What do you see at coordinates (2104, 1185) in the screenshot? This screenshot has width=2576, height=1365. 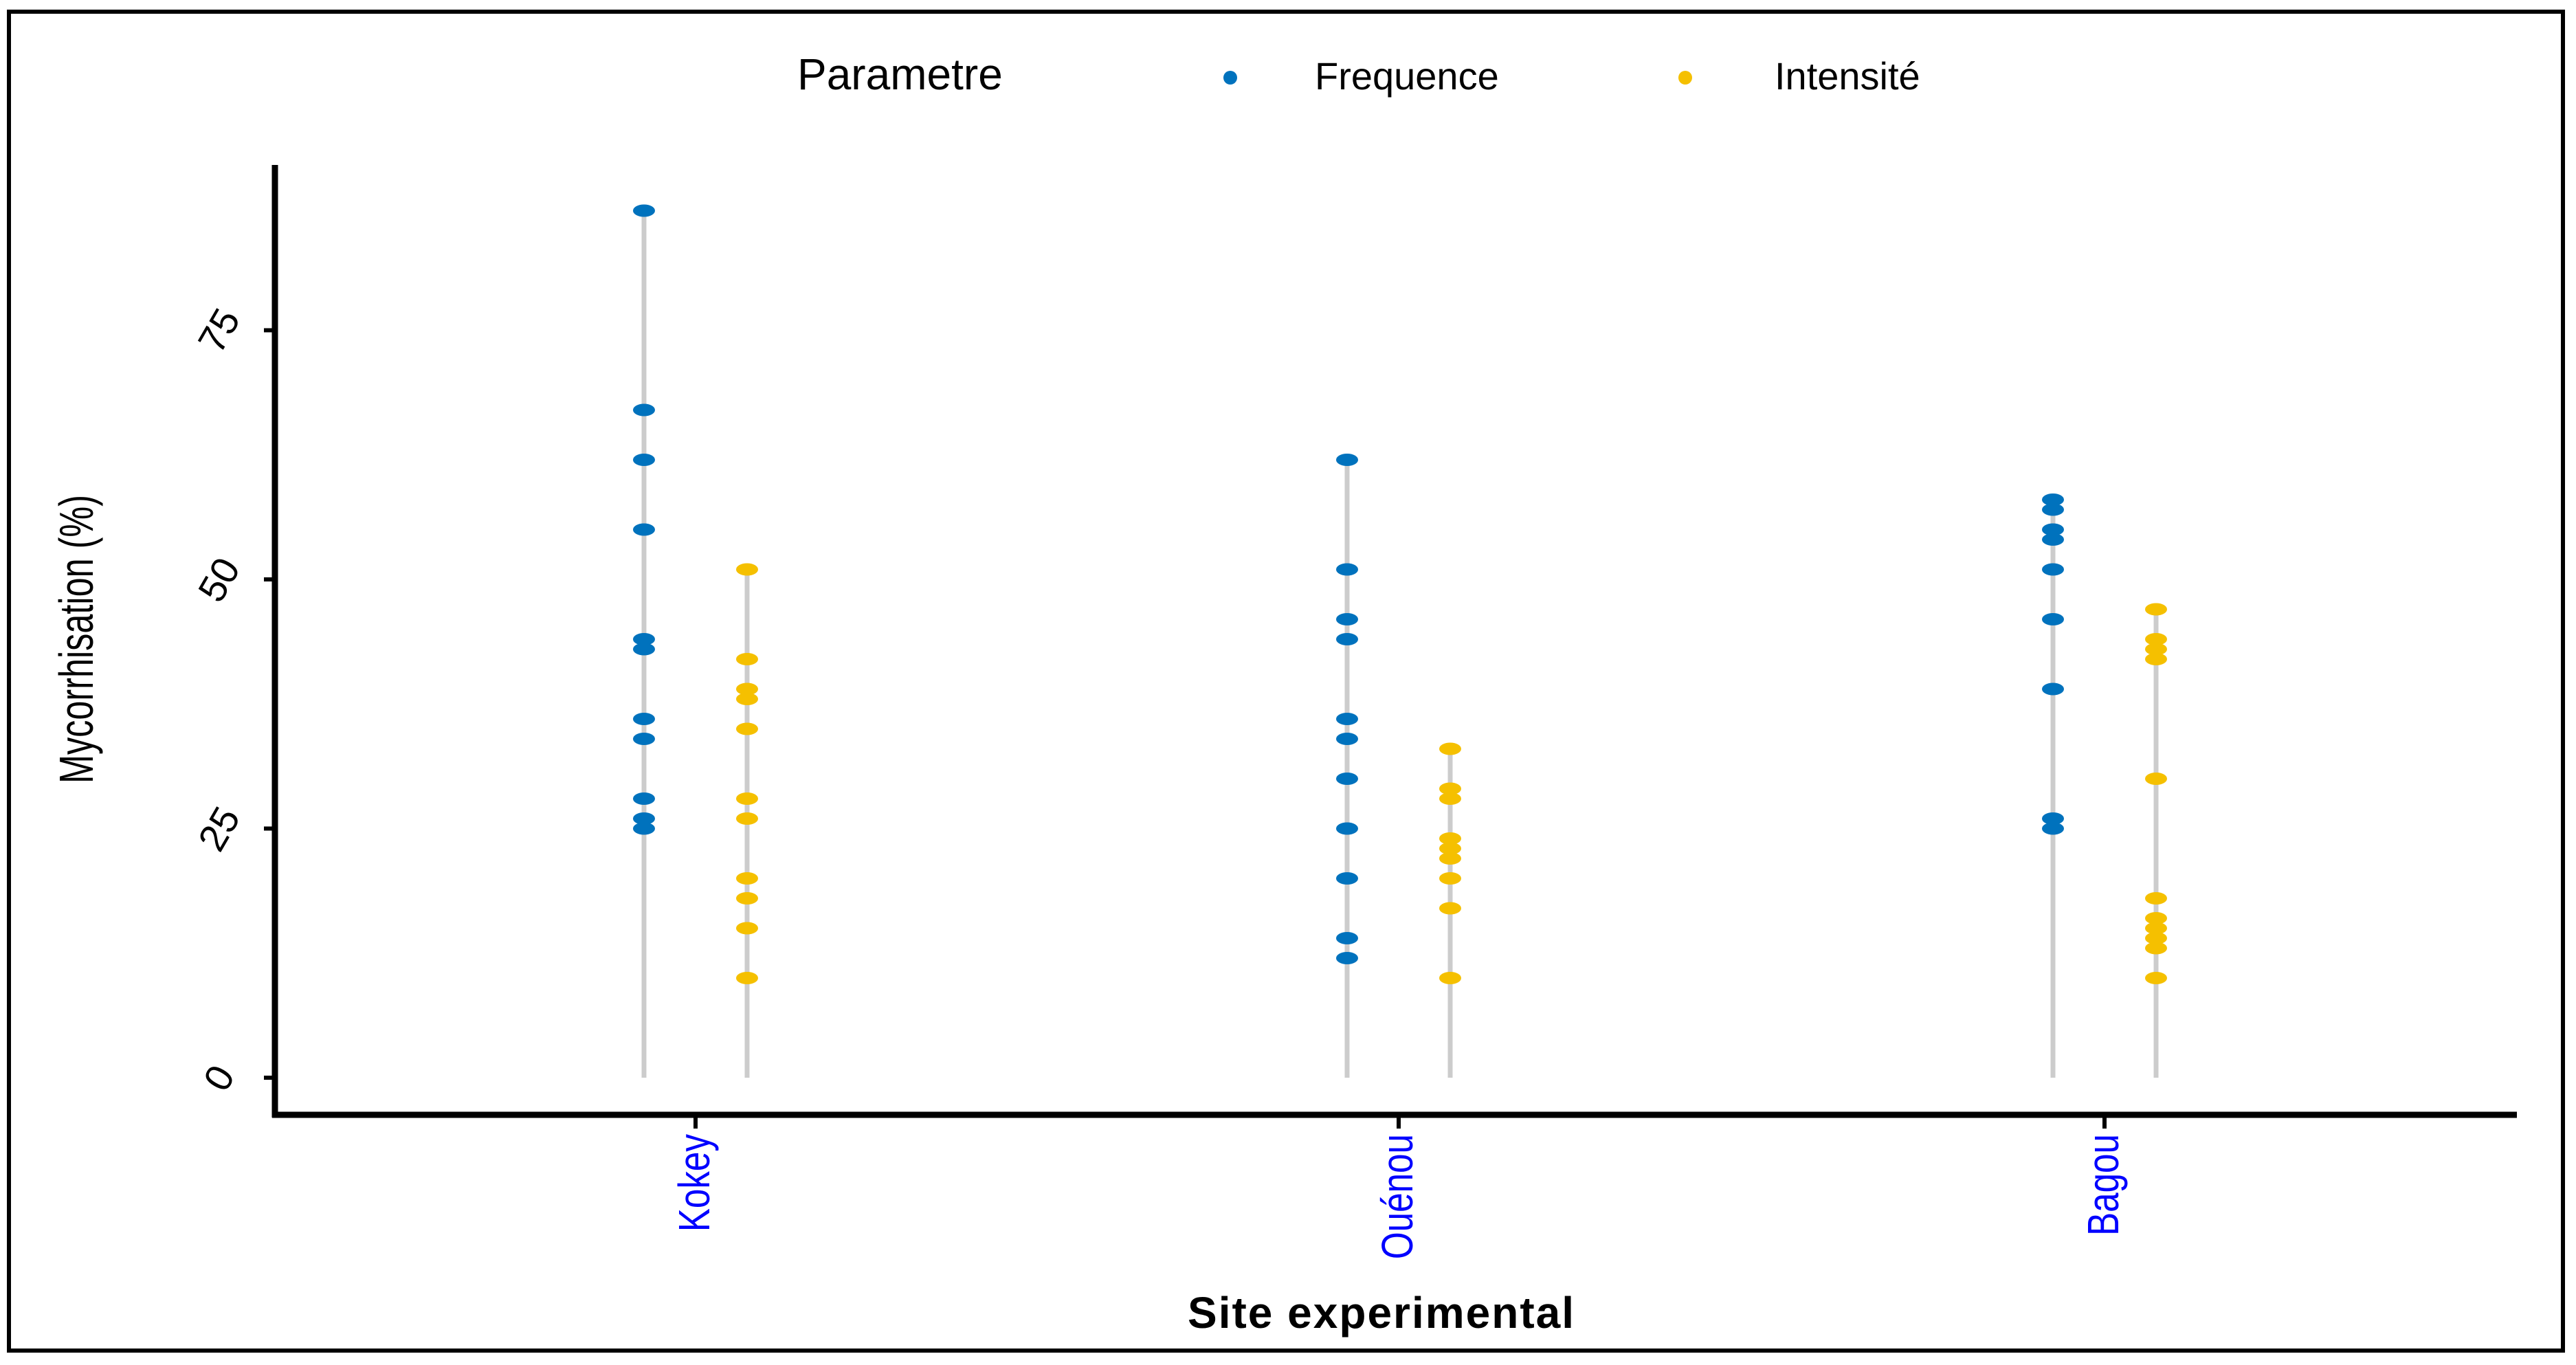 I see `x-category-label: Bagou` at bounding box center [2104, 1185].